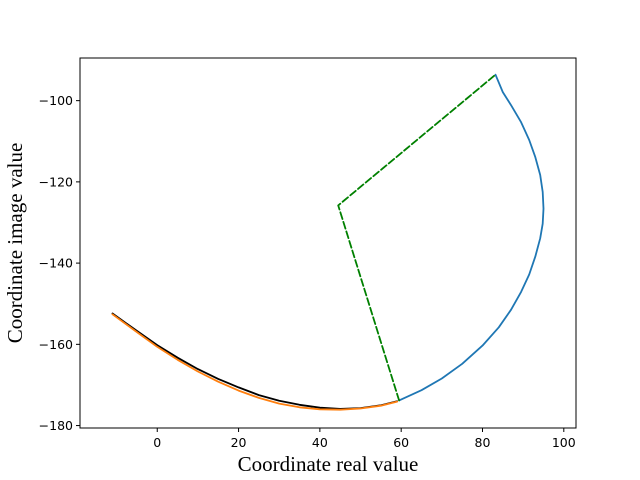 The height and width of the screenshot is (480, 640). I want to click on y-axis-label: Coordinate image value, so click(15, 243).